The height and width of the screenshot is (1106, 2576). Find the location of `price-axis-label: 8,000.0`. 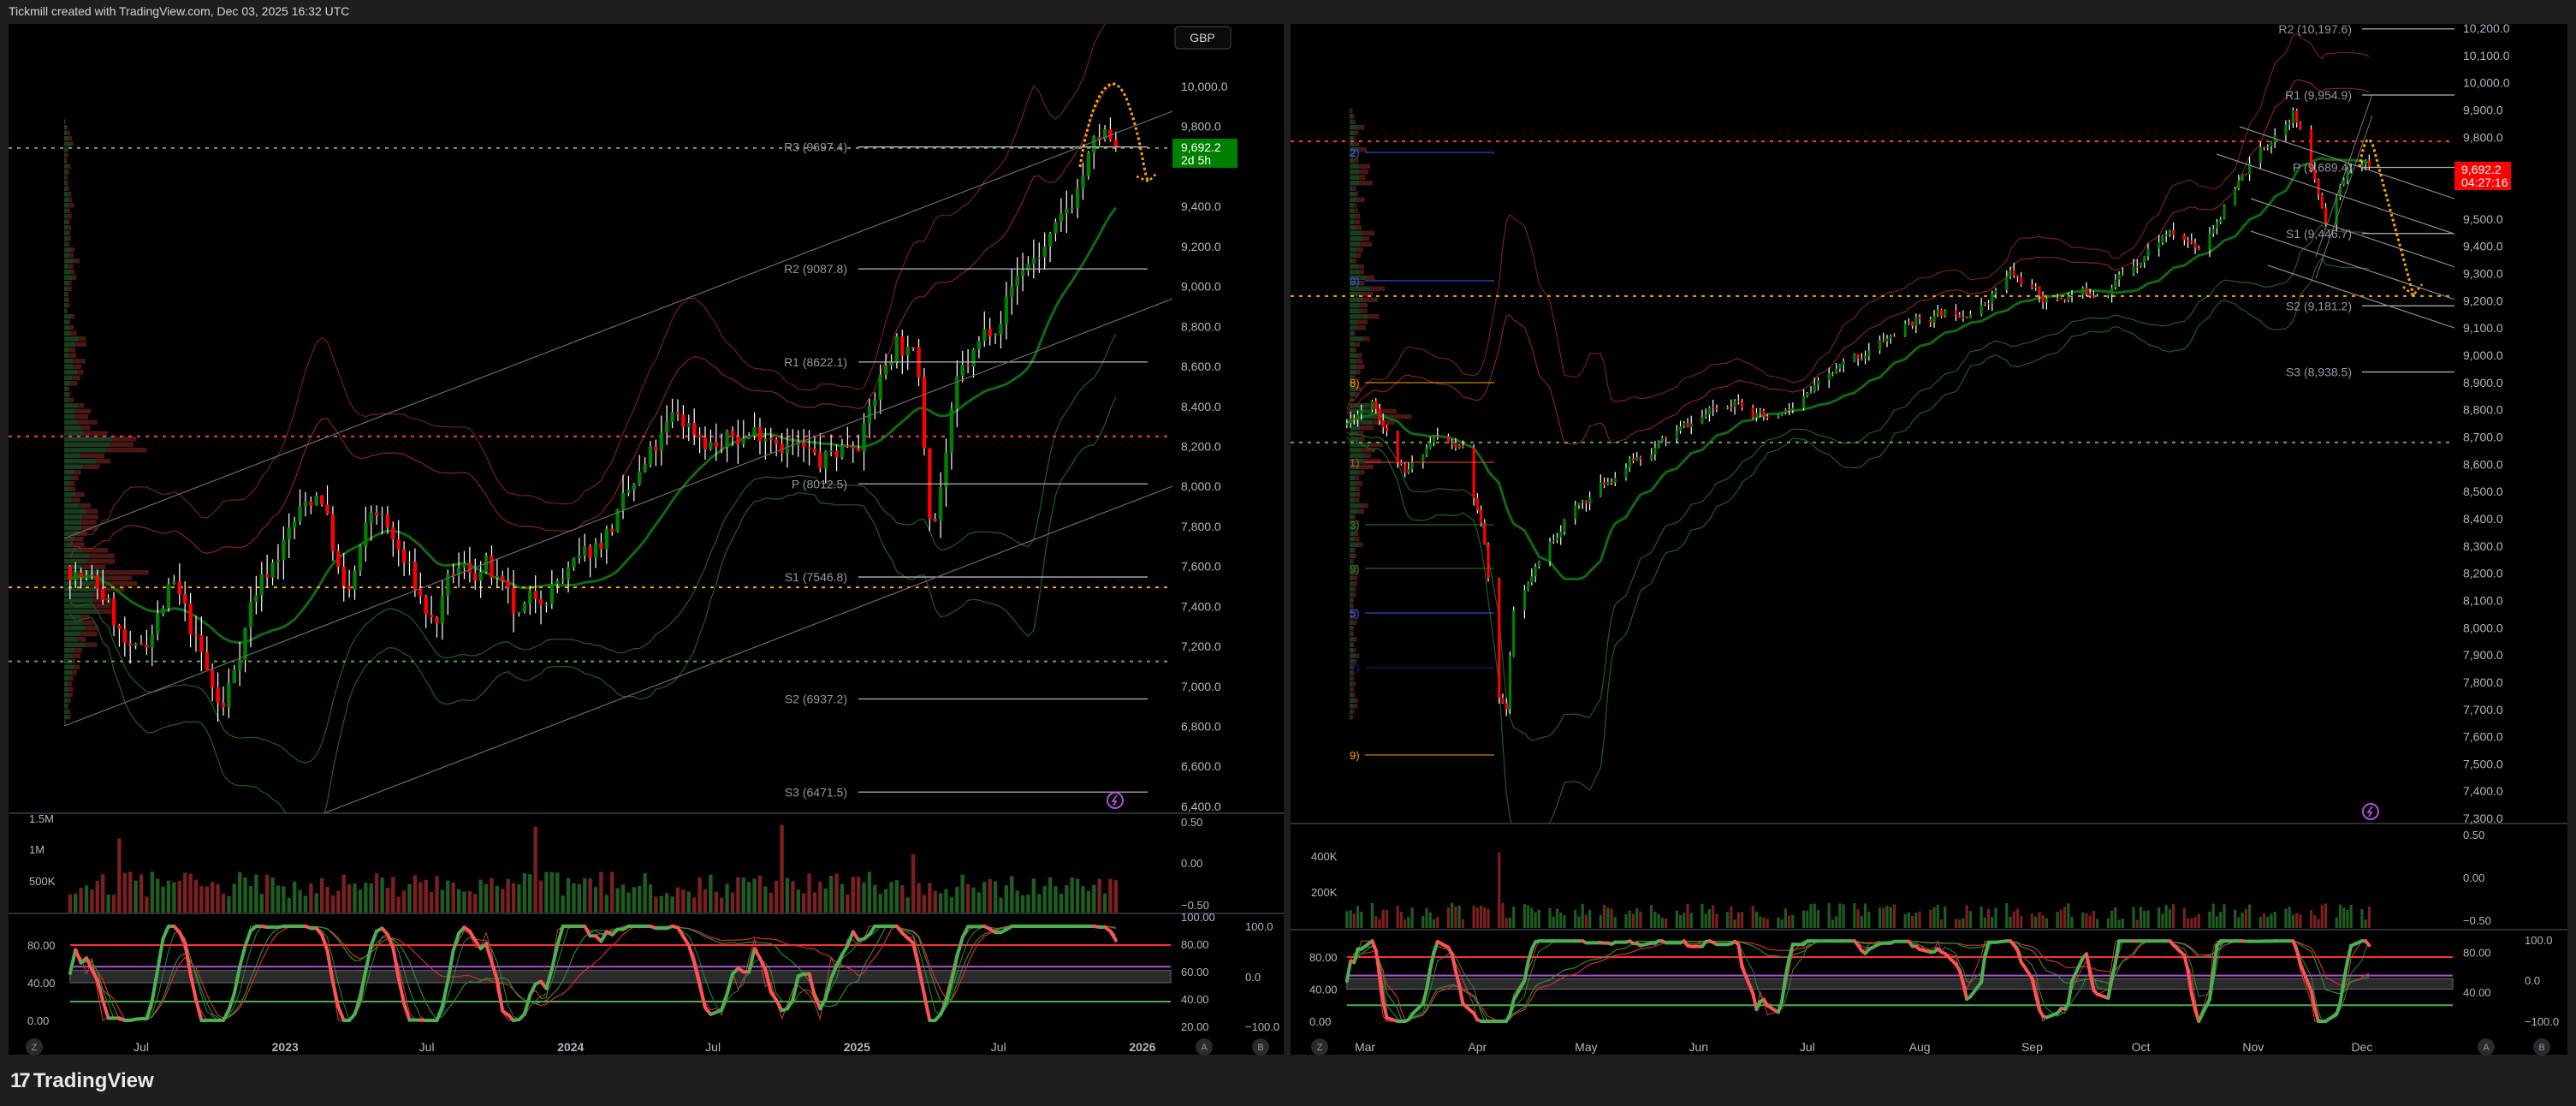

price-axis-label: 8,000.0 is located at coordinates (1201, 486).